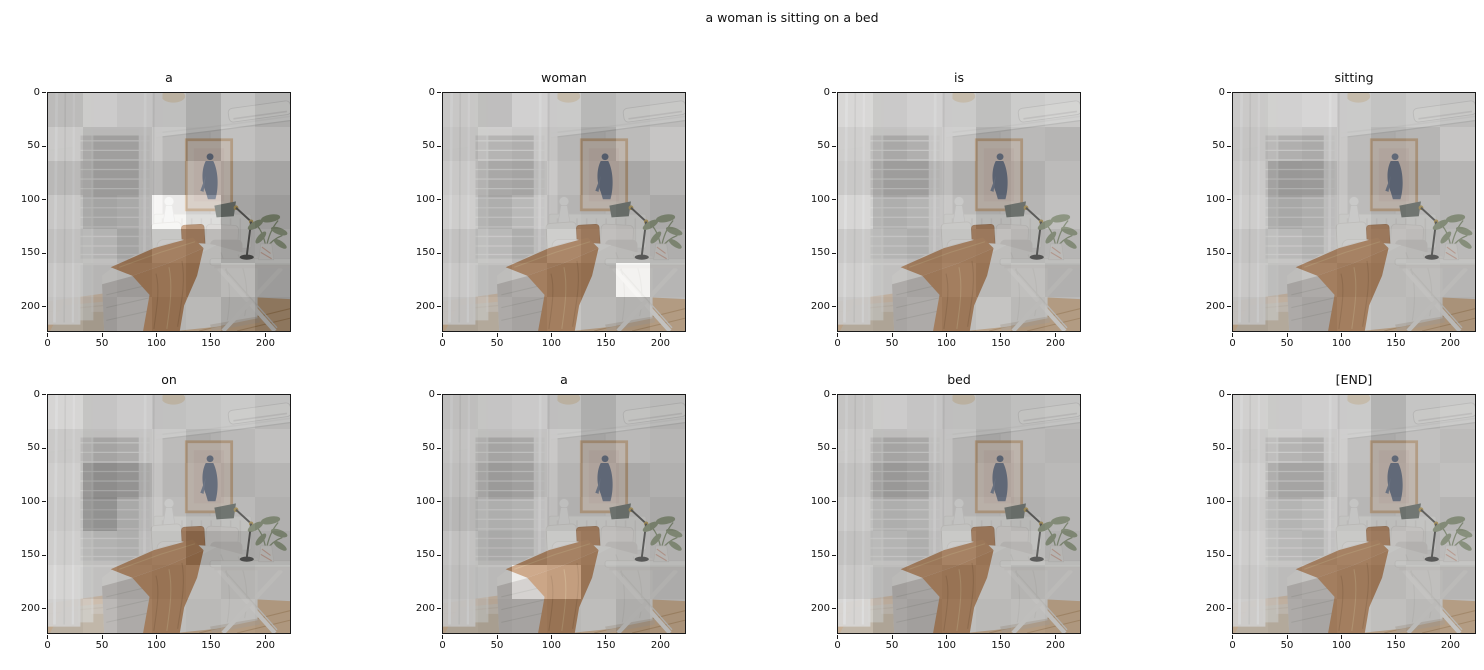 This screenshot has width=1484, height=670. Describe the element at coordinates (959, 212) in the screenshot. I see `axes-frame` at that location.